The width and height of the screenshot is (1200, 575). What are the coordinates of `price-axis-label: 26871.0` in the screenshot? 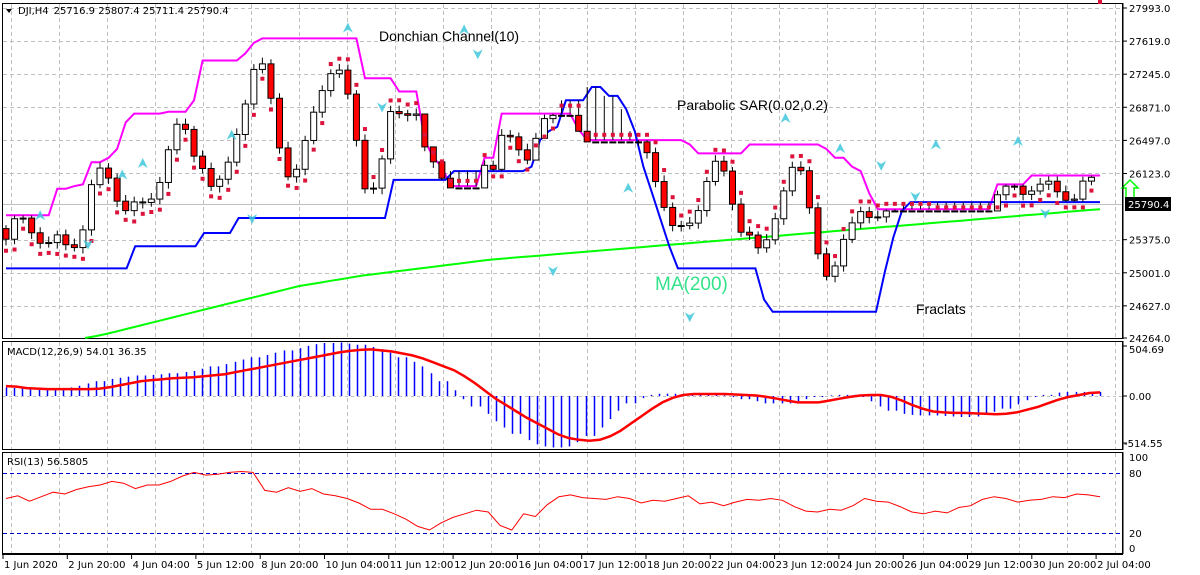 It's located at (1149, 108).